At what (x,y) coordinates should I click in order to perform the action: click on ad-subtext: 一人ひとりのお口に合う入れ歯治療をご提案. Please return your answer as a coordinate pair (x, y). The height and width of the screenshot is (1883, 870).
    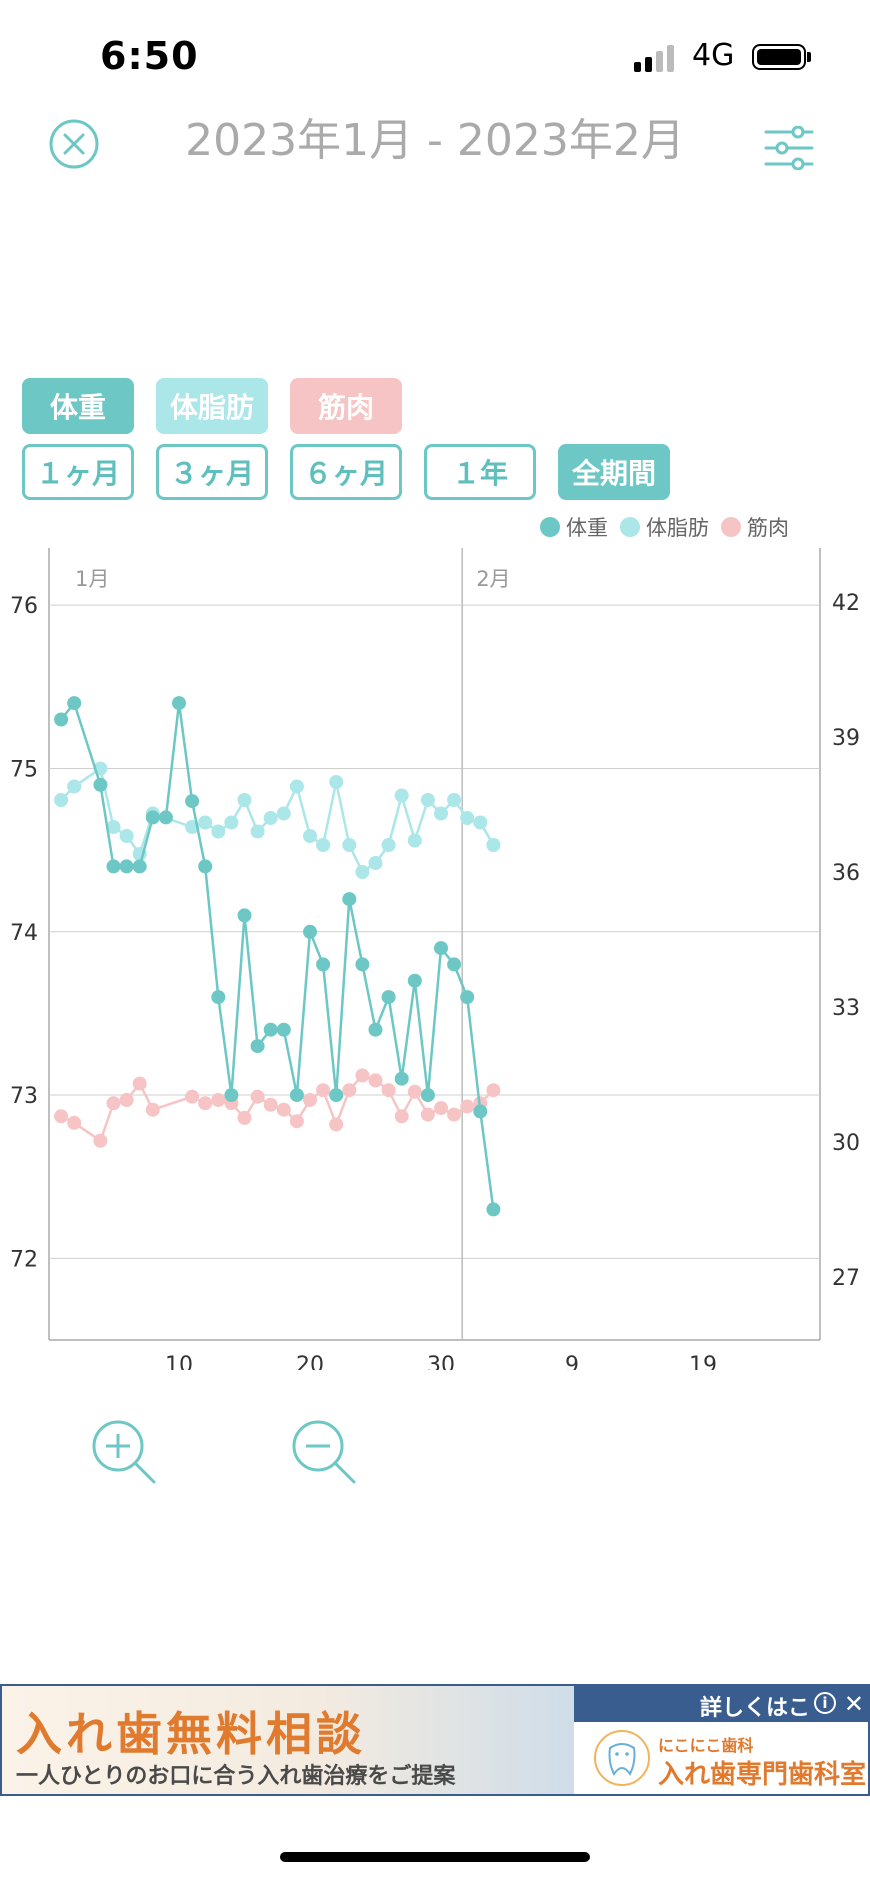
    Looking at the image, I should click on (236, 1776).